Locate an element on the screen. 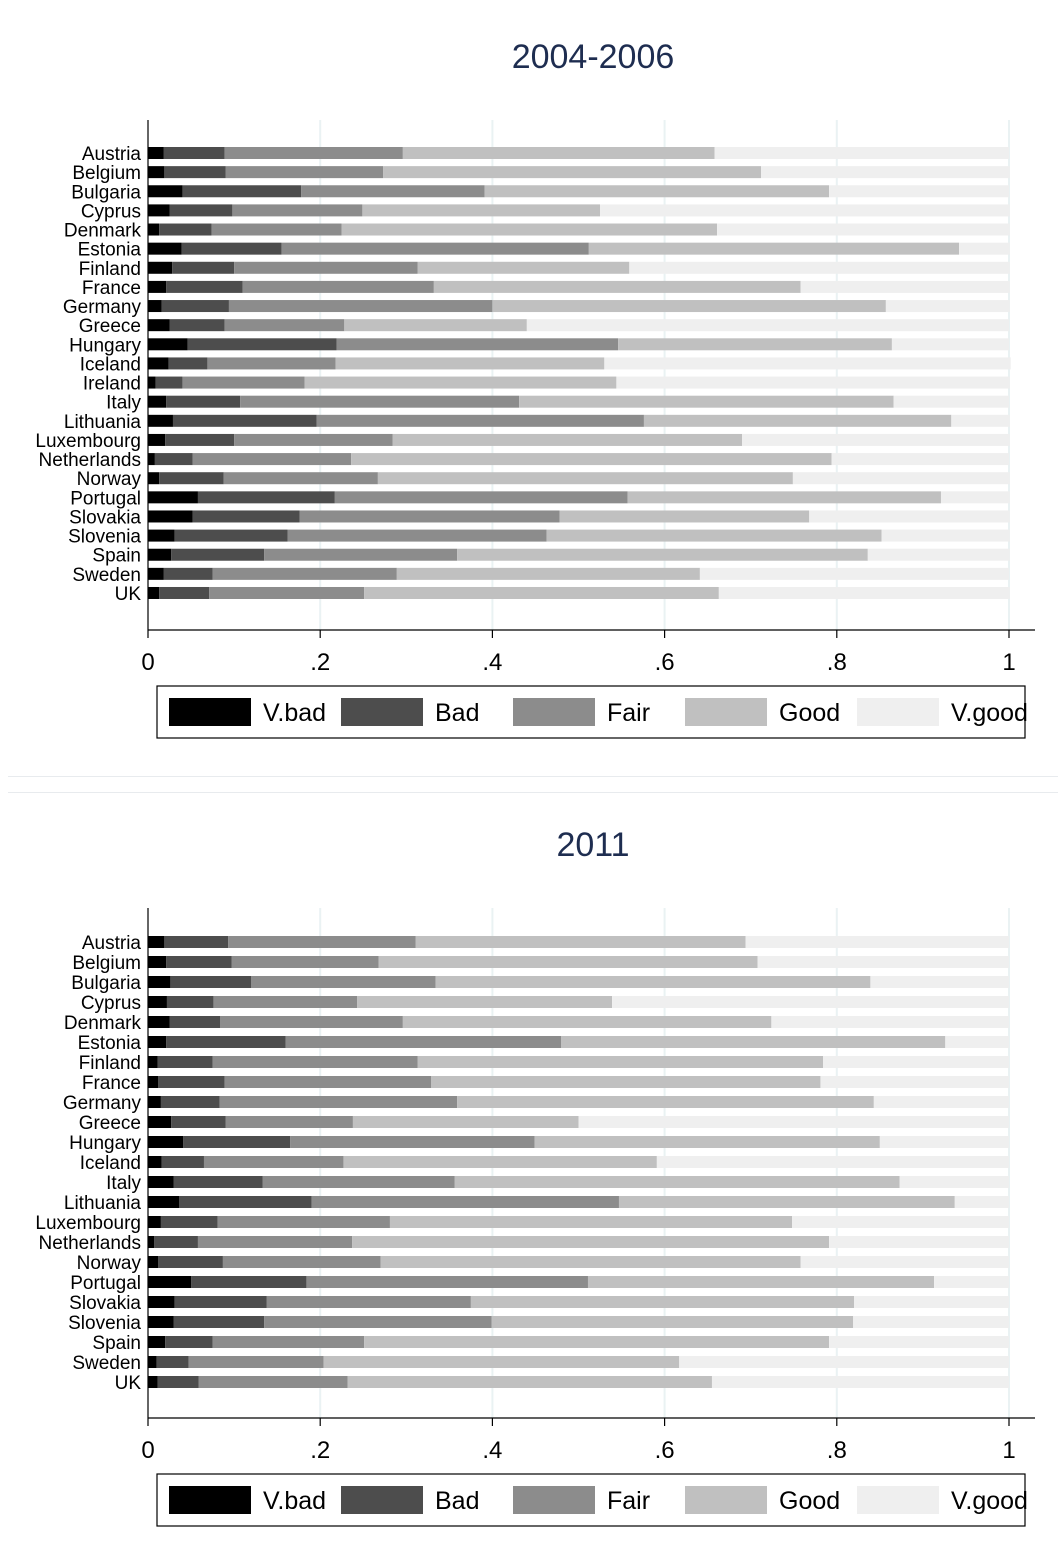 This screenshot has height=1557, width=1058. category-label: Finland is located at coordinates (110, 269).